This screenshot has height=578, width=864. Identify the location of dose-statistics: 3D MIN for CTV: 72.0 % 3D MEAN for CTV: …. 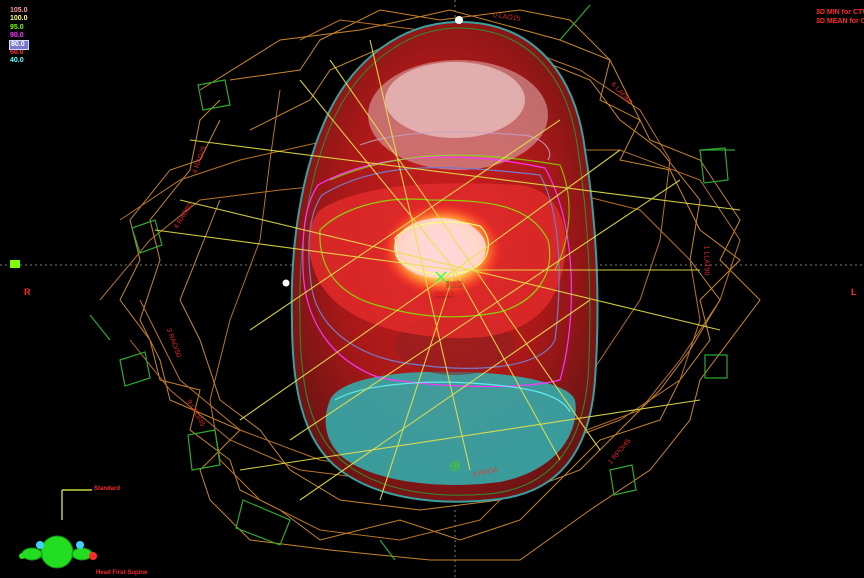
(840, 17).